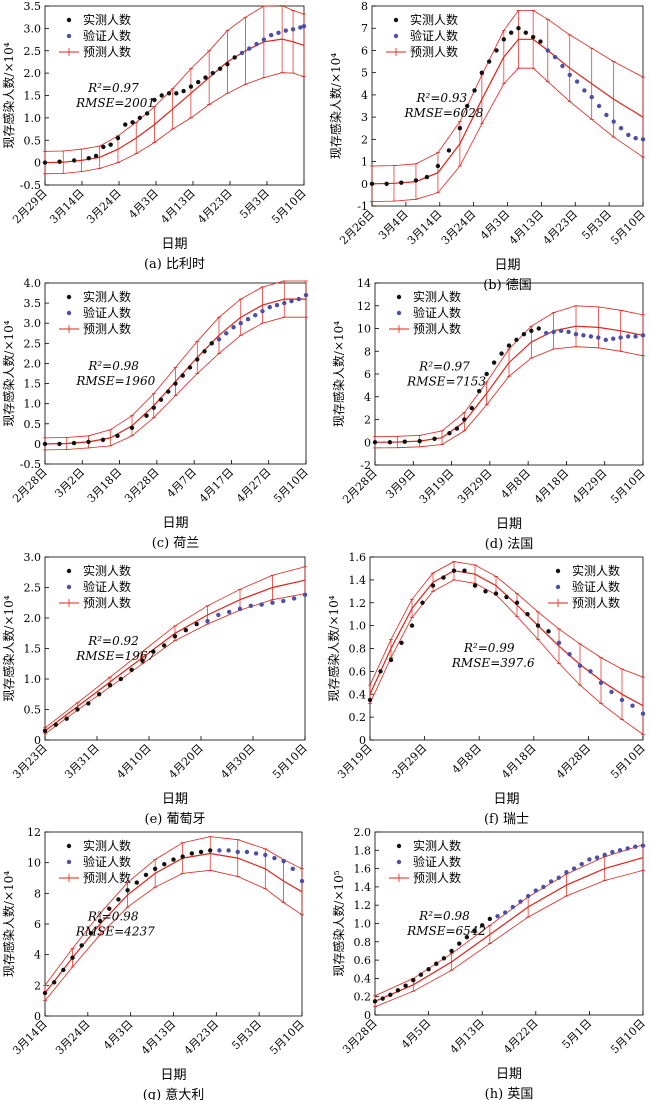  I want to click on x-tick-label: 3月14日, so click(30, 1038).